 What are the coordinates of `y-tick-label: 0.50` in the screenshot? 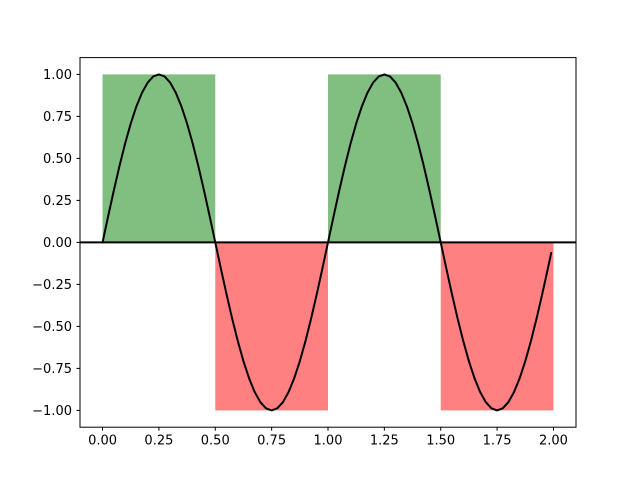 It's located at (57, 159).